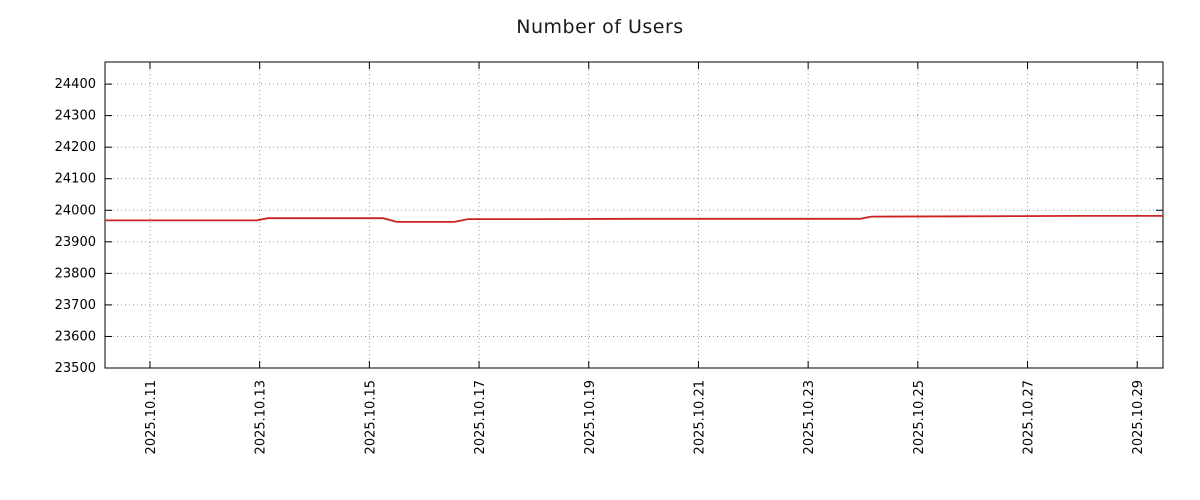 The image size is (1200, 500). Describe the element at coordinates (75, 84) in the screenshot. I see `y-tick-label: 24400` at that location.